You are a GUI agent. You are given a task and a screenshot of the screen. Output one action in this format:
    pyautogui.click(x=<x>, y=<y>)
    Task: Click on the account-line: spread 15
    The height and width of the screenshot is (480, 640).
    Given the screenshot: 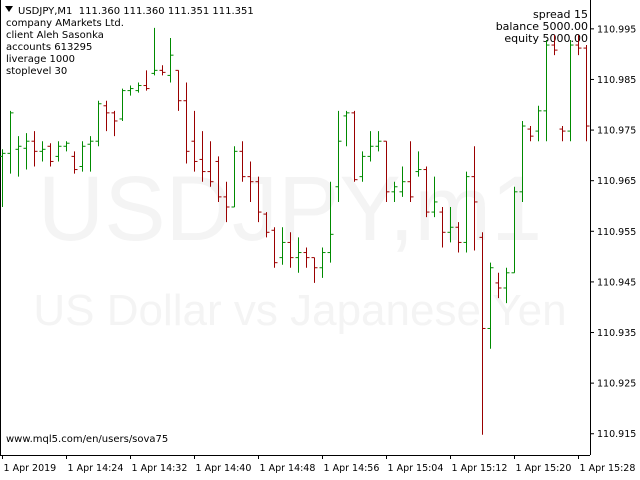 What is the action you would take?
    pyautogui.click(x=560, y=14)
    